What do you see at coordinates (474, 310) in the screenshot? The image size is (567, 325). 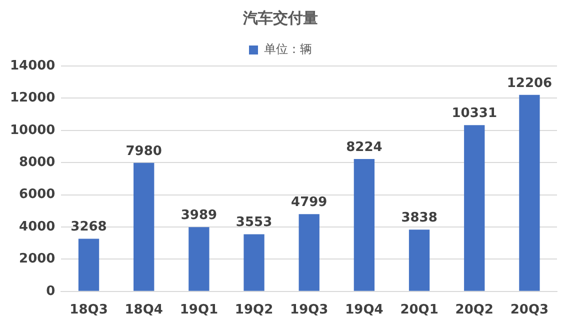 I see `x-tick-label: 20Q2` at bounding box center [474, 310].